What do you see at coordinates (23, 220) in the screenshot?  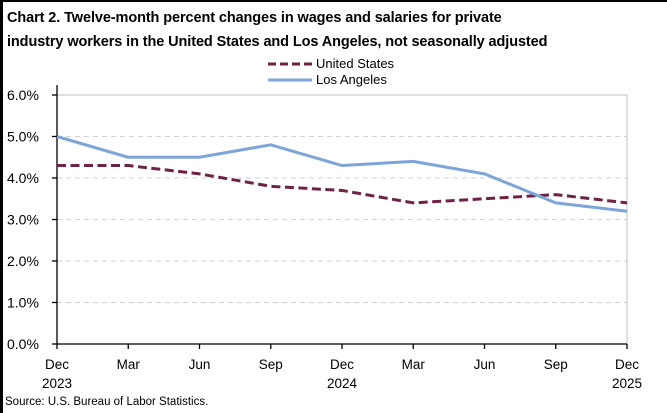 I see `y-axis-label: 3.0%` at bounding box center [23, 220].